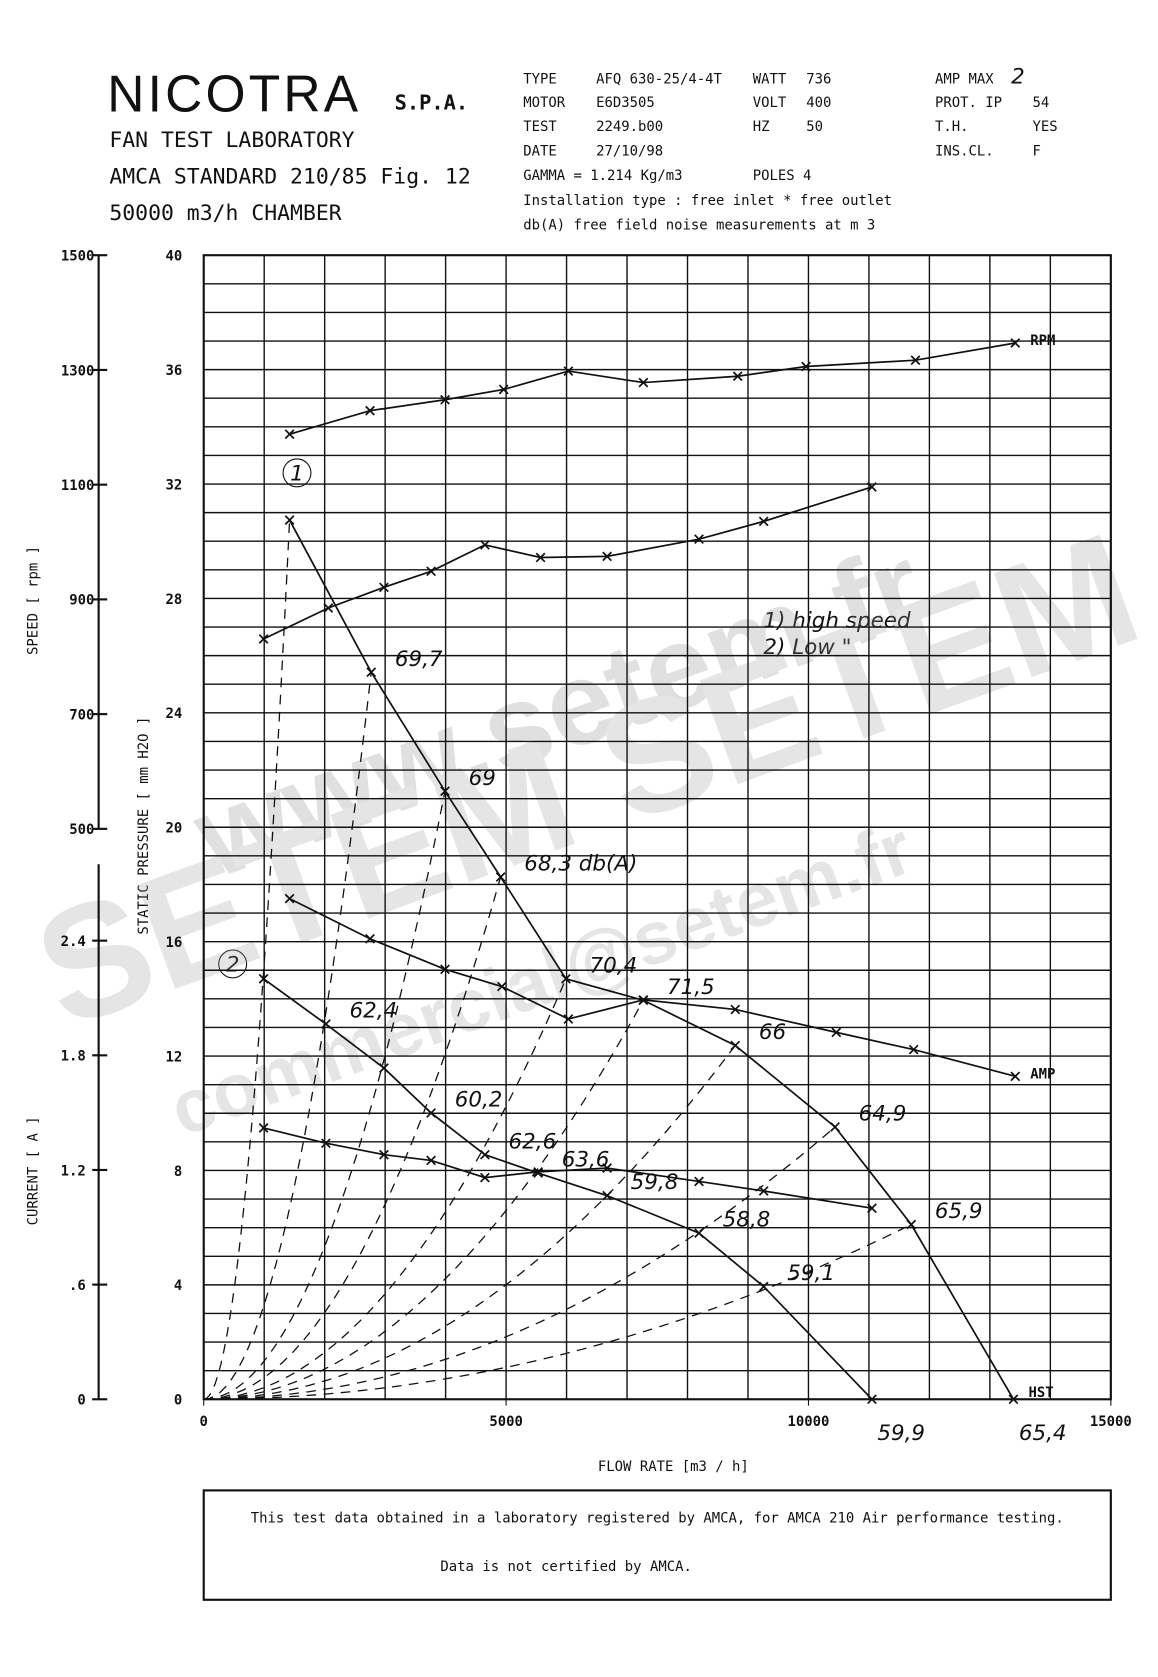 This screenshot has width=1158, height=1677. Describe the element at coordinates (144, 826) in the screenshot. I see `y-axis-title: STATIC PRESSURE [ mm H2O ]` at that location.